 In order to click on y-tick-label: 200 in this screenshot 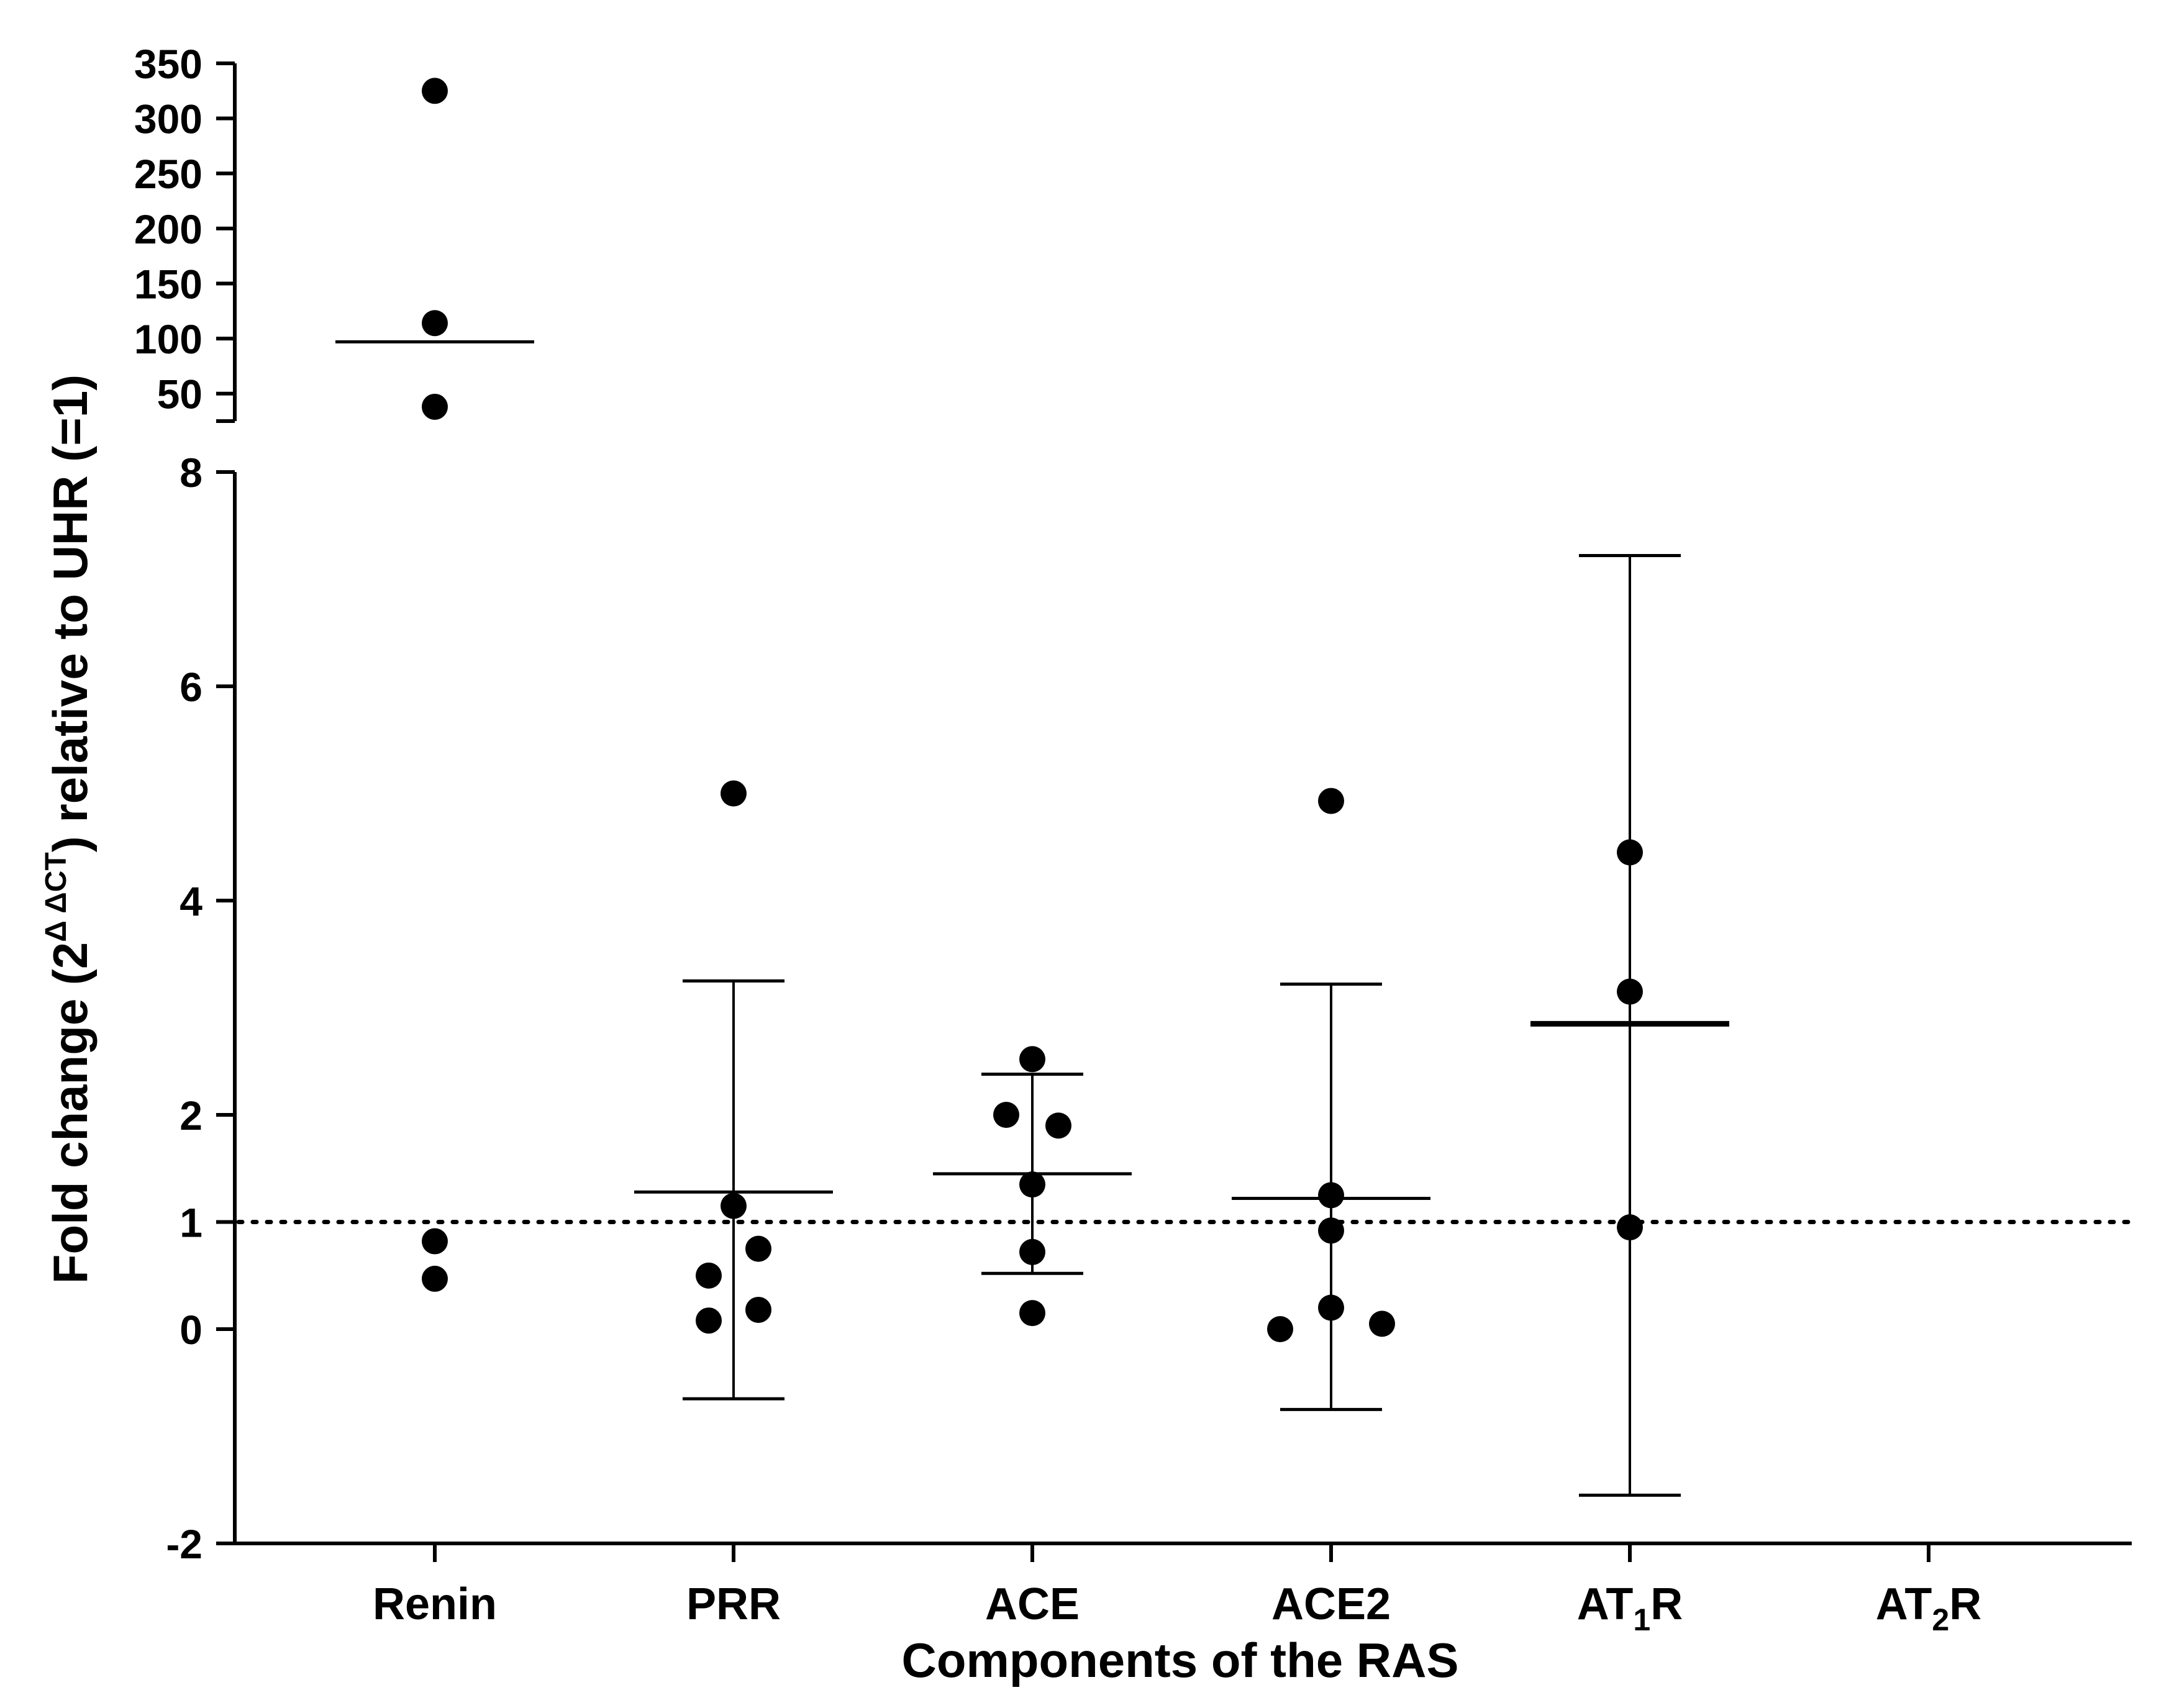, I will do `click(168, 229)`.